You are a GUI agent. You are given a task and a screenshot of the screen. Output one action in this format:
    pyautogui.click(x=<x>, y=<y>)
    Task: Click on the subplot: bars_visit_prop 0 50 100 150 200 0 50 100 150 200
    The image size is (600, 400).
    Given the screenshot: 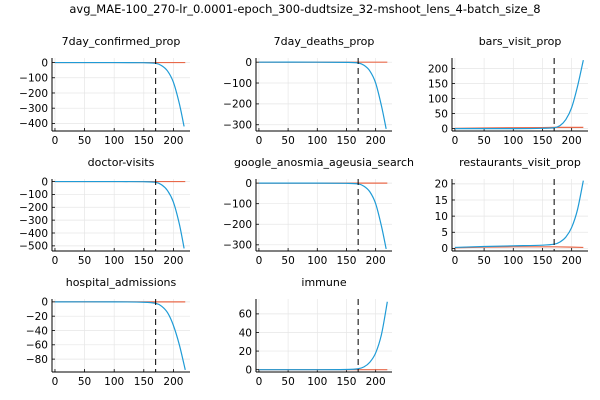 What is the action you would take?
    pyautogui.click(x=508, y=91)
    